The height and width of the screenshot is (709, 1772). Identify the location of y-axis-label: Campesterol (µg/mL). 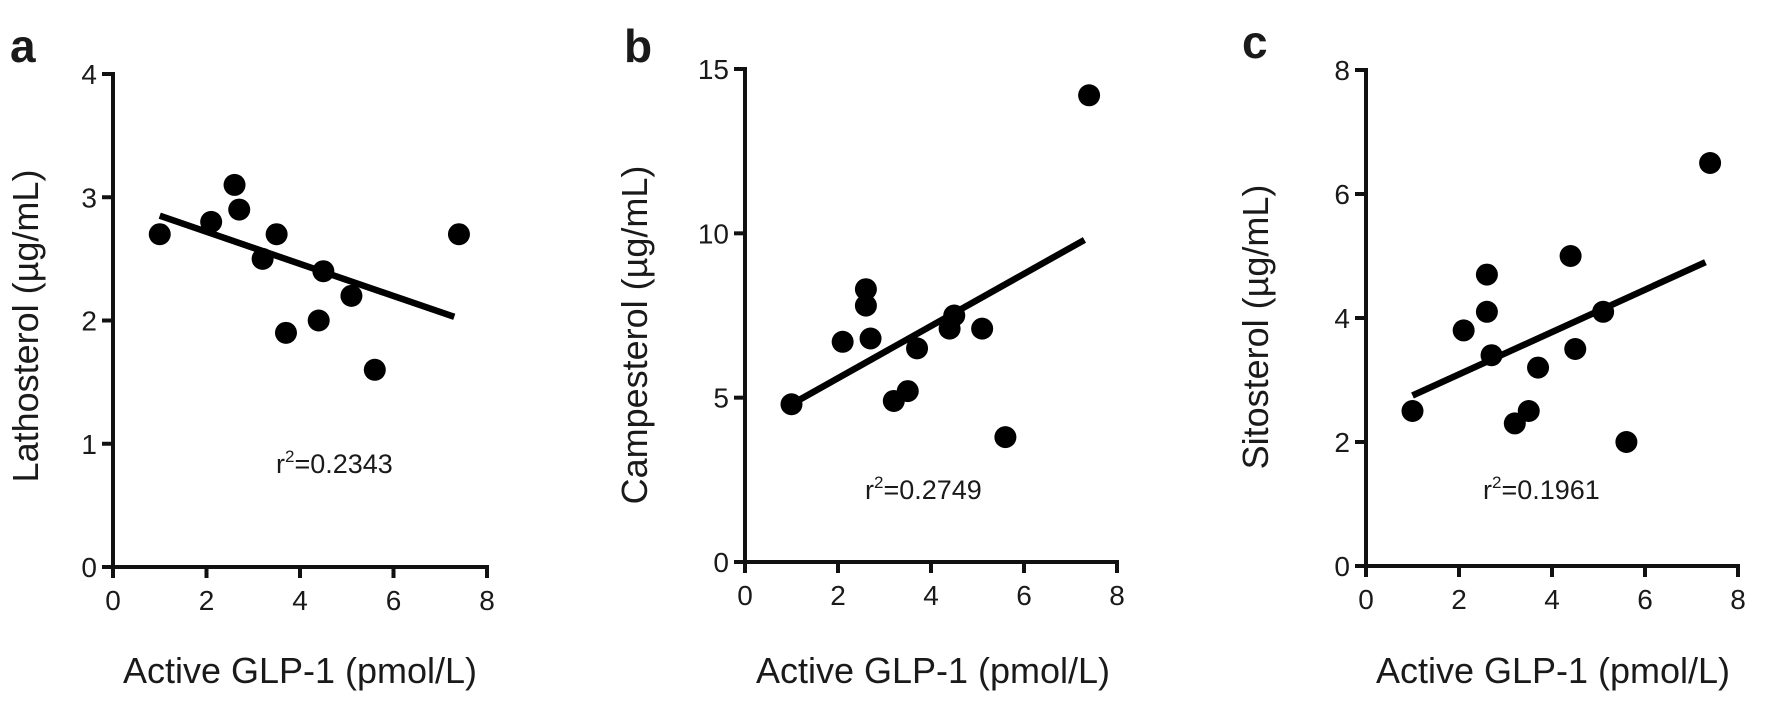
(634, 335).